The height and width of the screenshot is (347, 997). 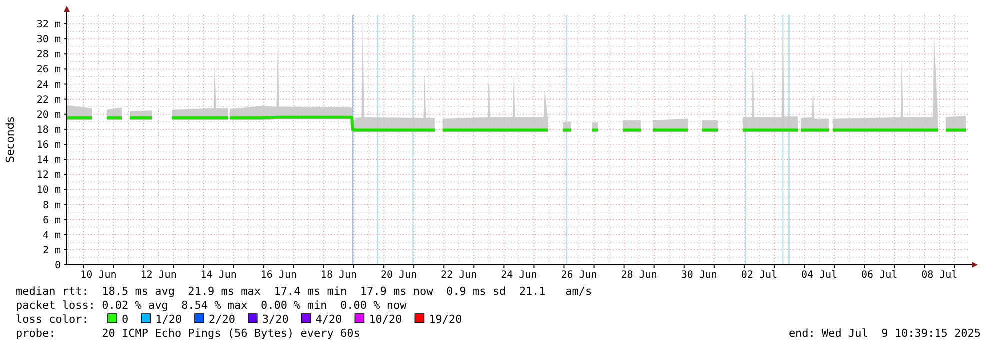 What do you see at coordinates (459, 275) in the screenshot?
I see `x-tick-label: 22 Jun` at bounding box center [459, 275].